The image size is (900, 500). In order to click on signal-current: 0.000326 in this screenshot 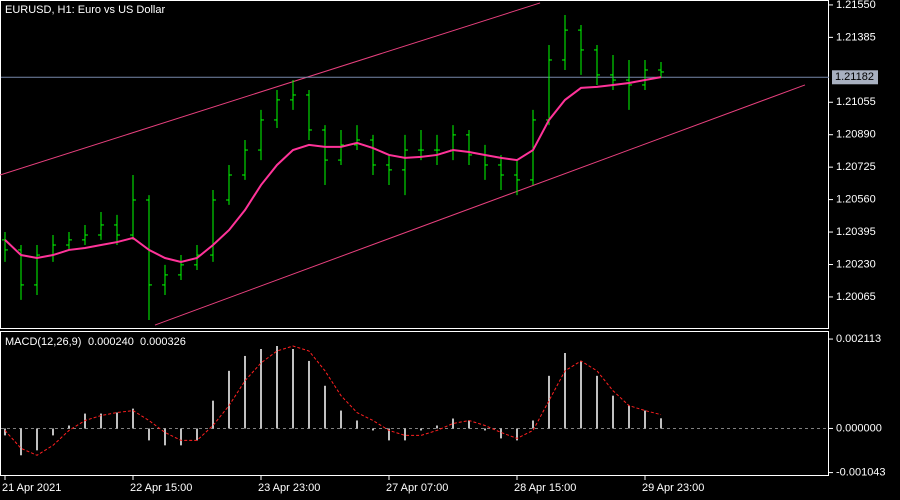, I will do `click(163, 342)`.